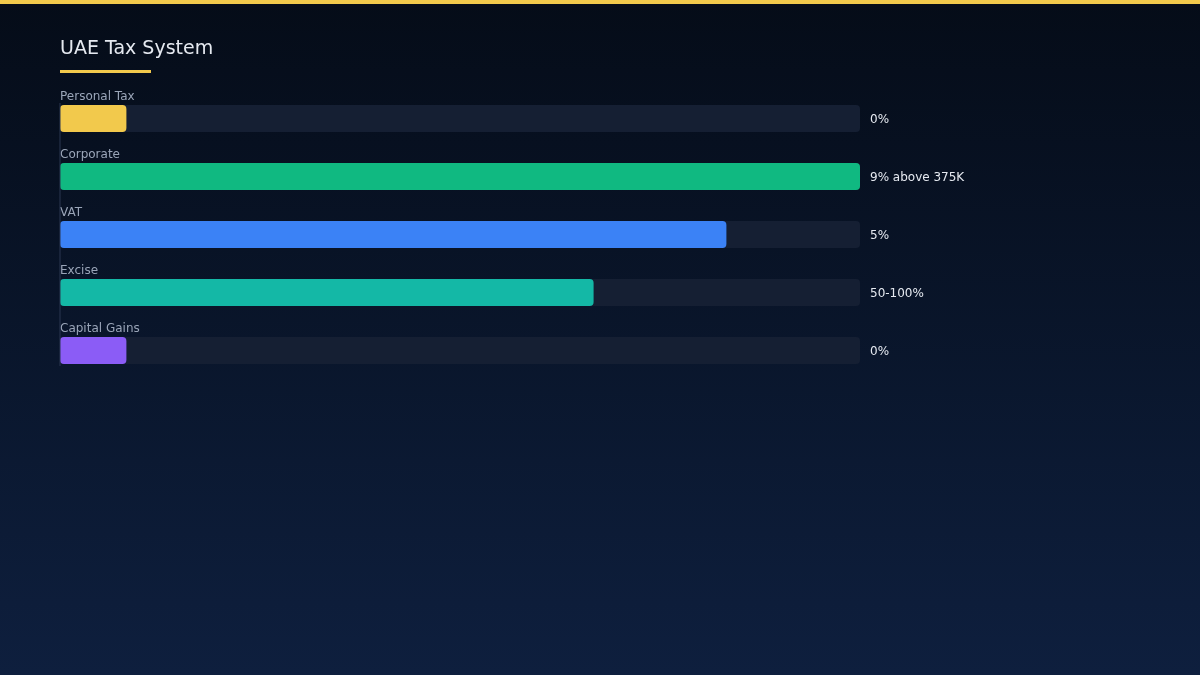 This screenshot has width=1200, height=675. I want to click on y-tick-label: Corporate, so click(90, 154).